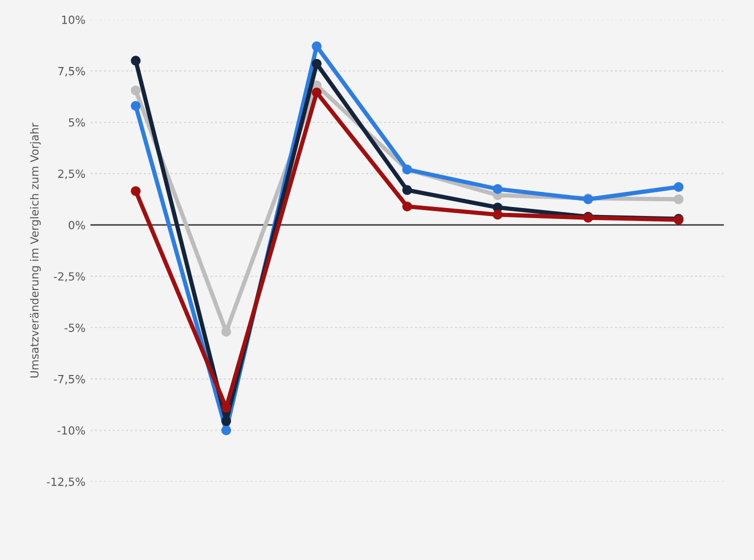  Describe the element at coordinates (70, 277) in the screenshot. I see `y-tick-label: -2,5%` at that location.